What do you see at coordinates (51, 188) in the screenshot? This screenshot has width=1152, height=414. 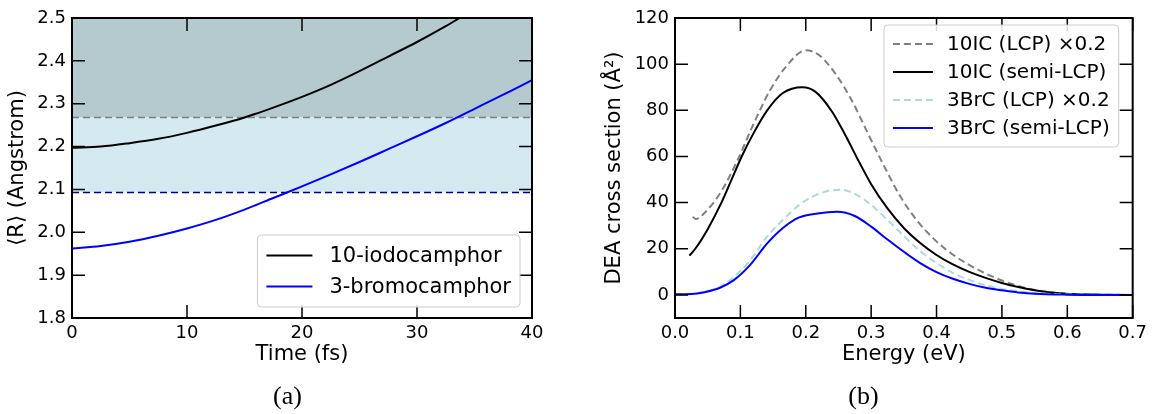 I see `y-tick-label: 2.1` at bounding box center [51, 188].